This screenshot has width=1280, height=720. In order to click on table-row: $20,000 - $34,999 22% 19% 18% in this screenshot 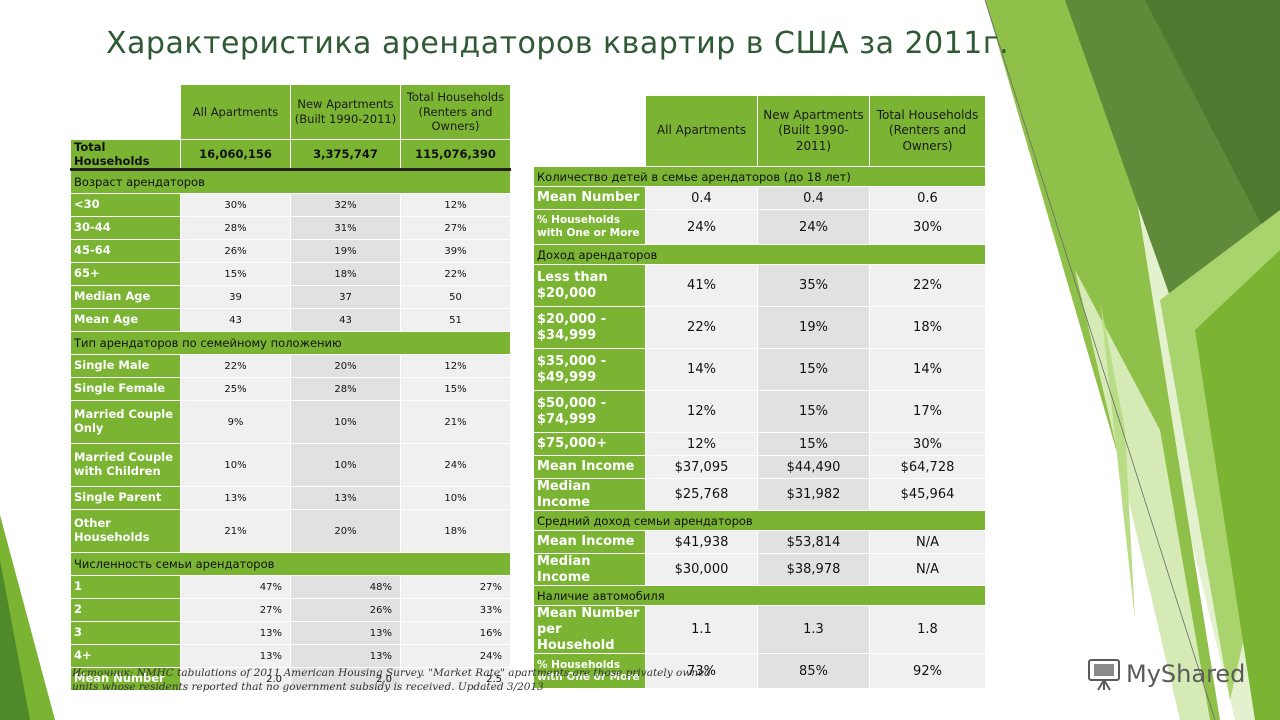, I will do `click(759, 327)`.